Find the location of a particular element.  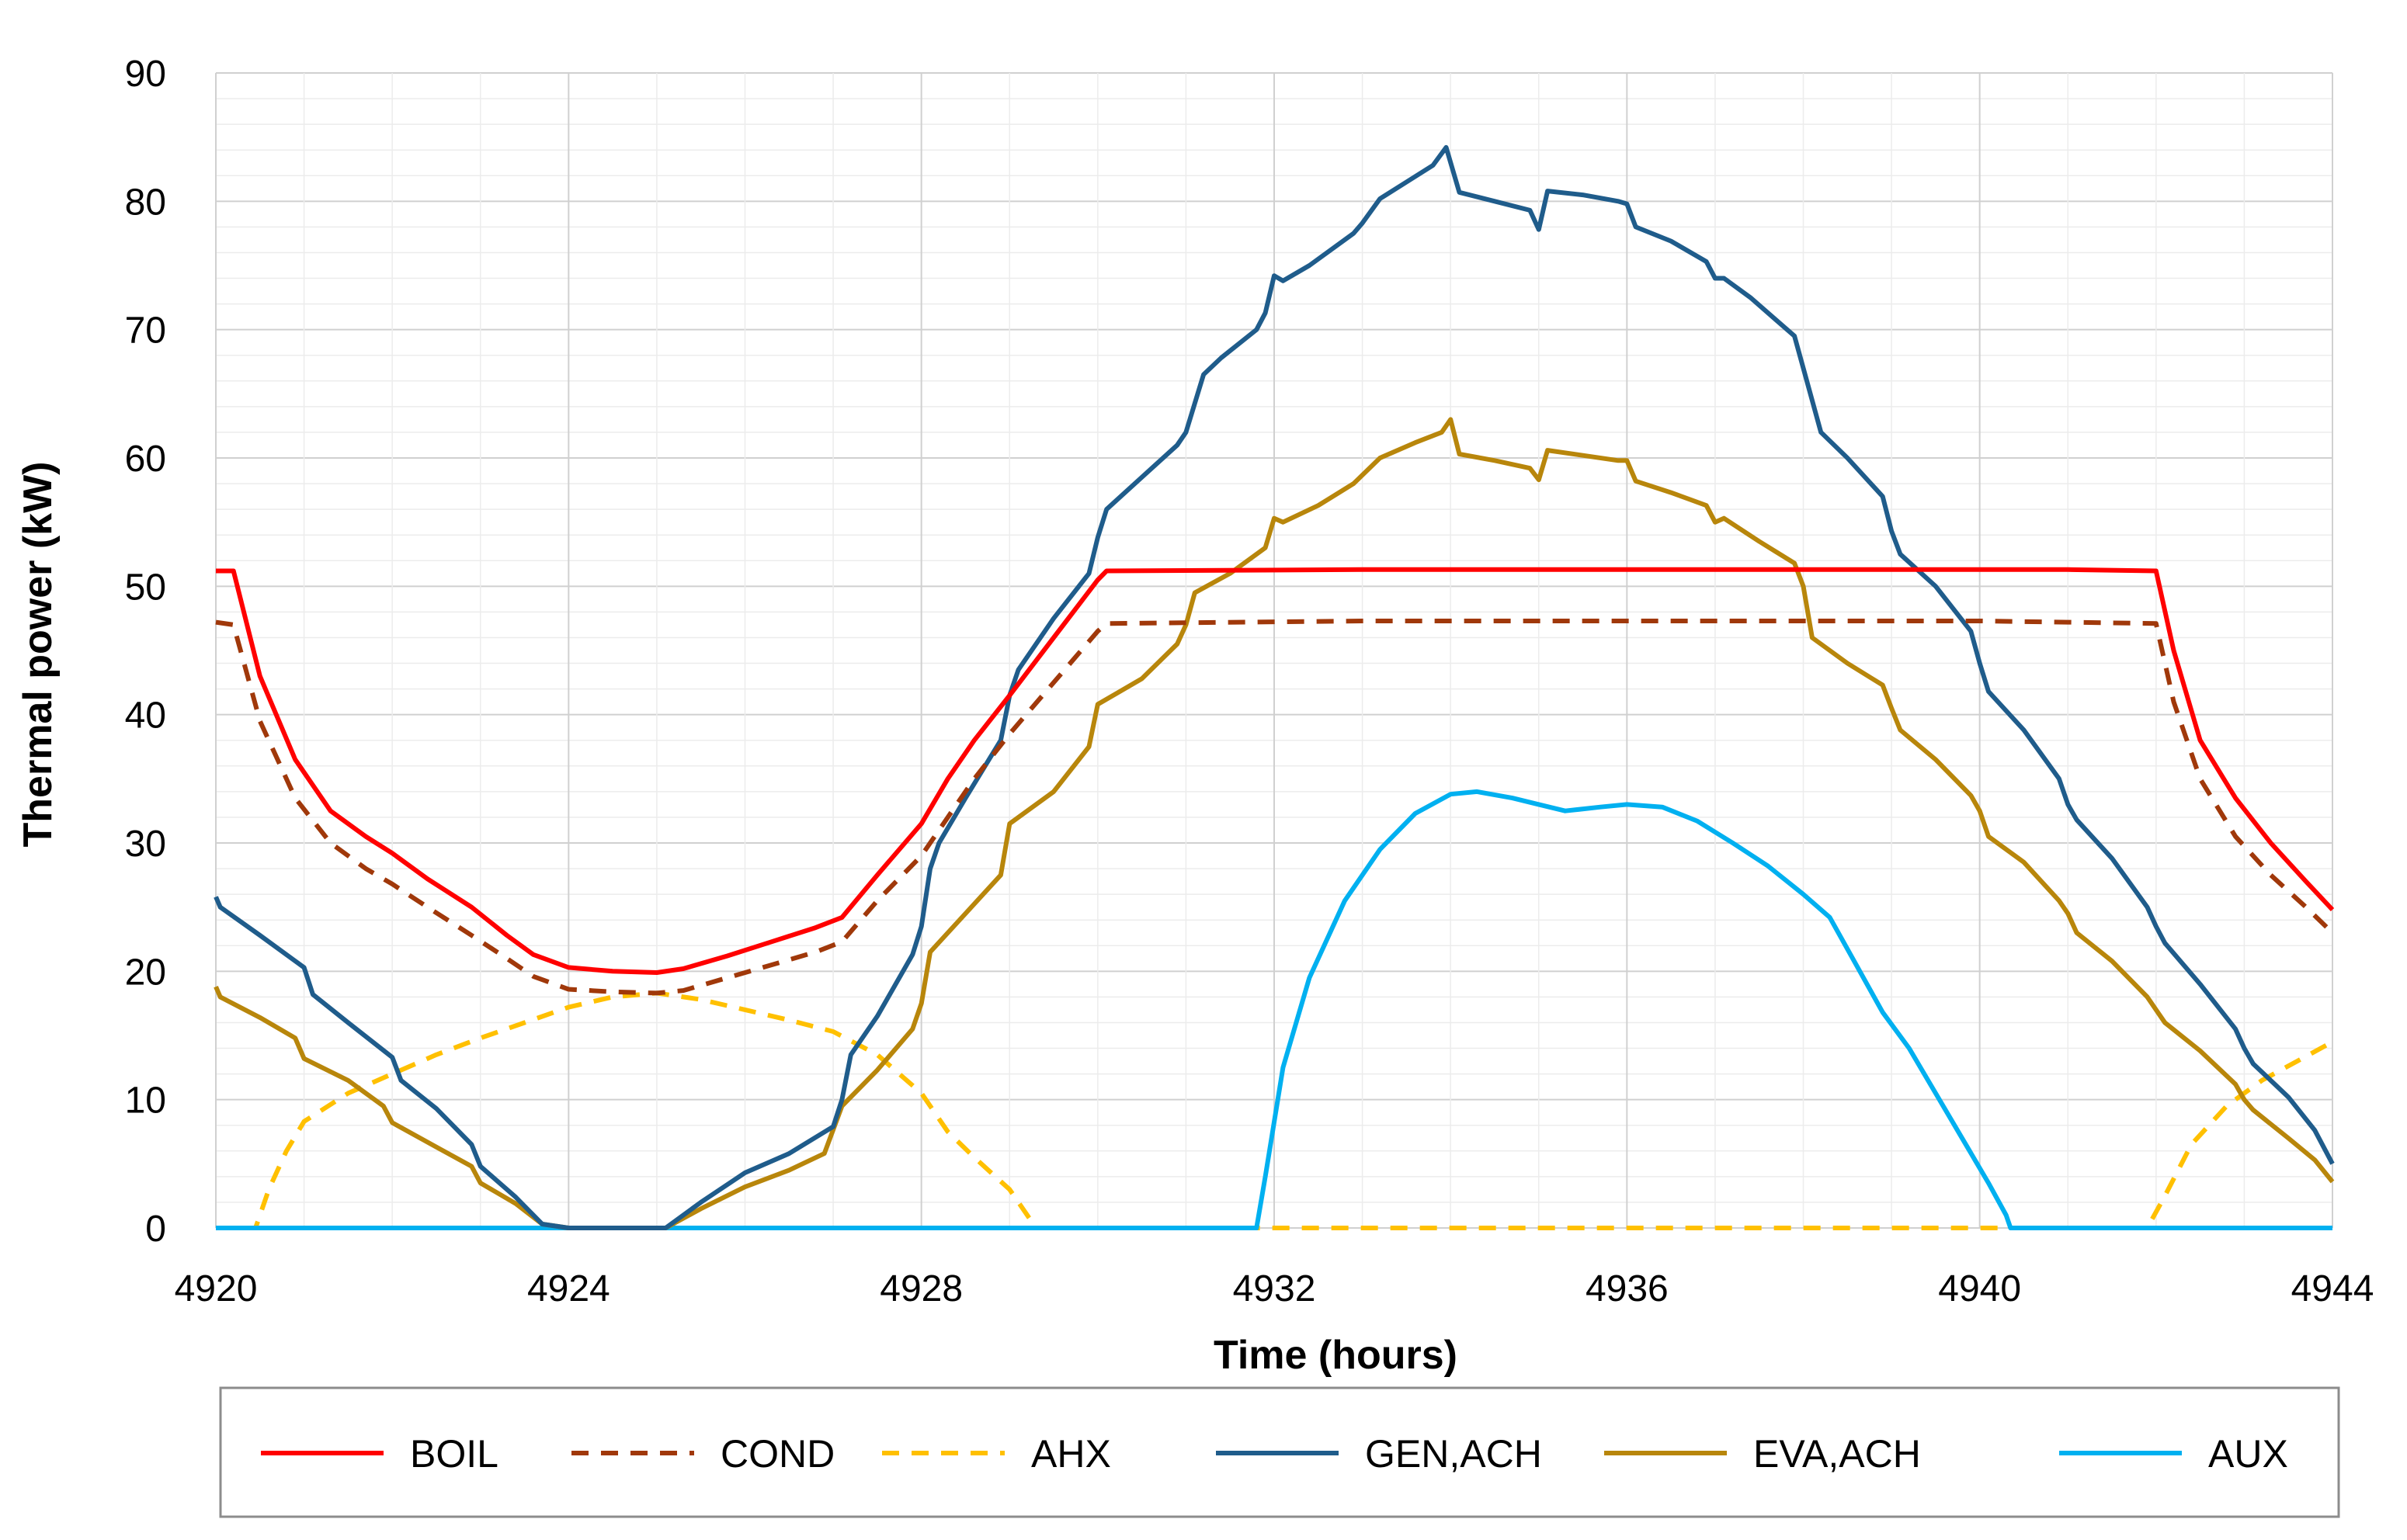

legend-item-aux: AUX is located at coordinates (2174, 1454).